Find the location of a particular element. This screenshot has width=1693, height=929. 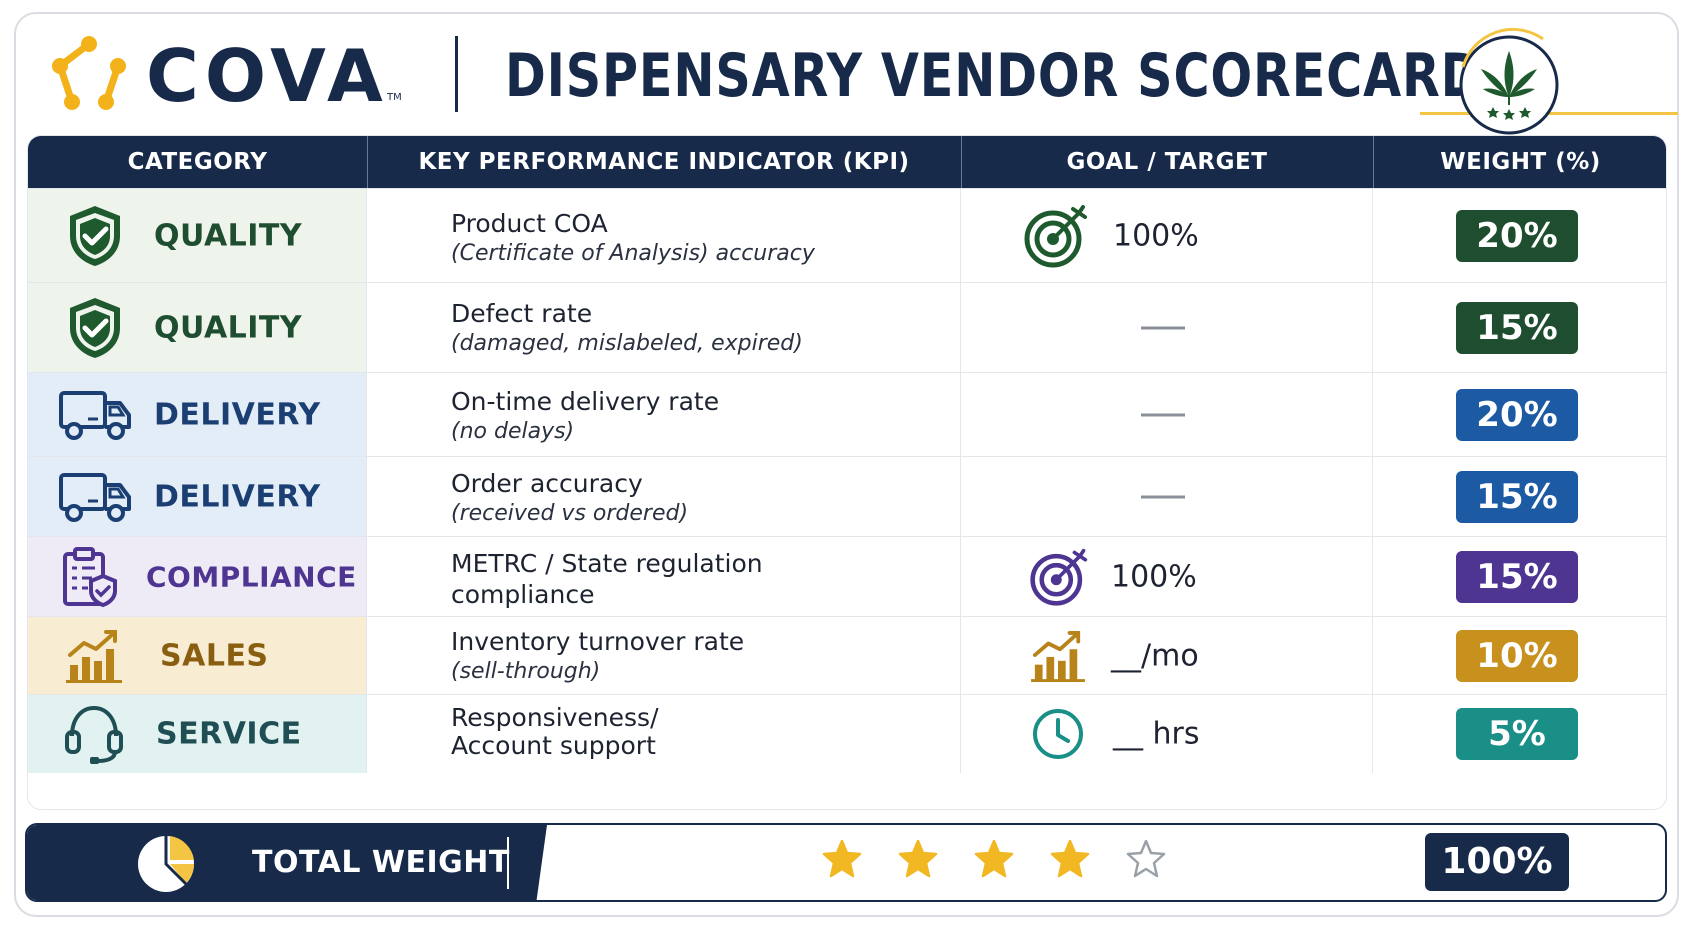

kpi-detail: Account support is located at coordinates (553, 745).